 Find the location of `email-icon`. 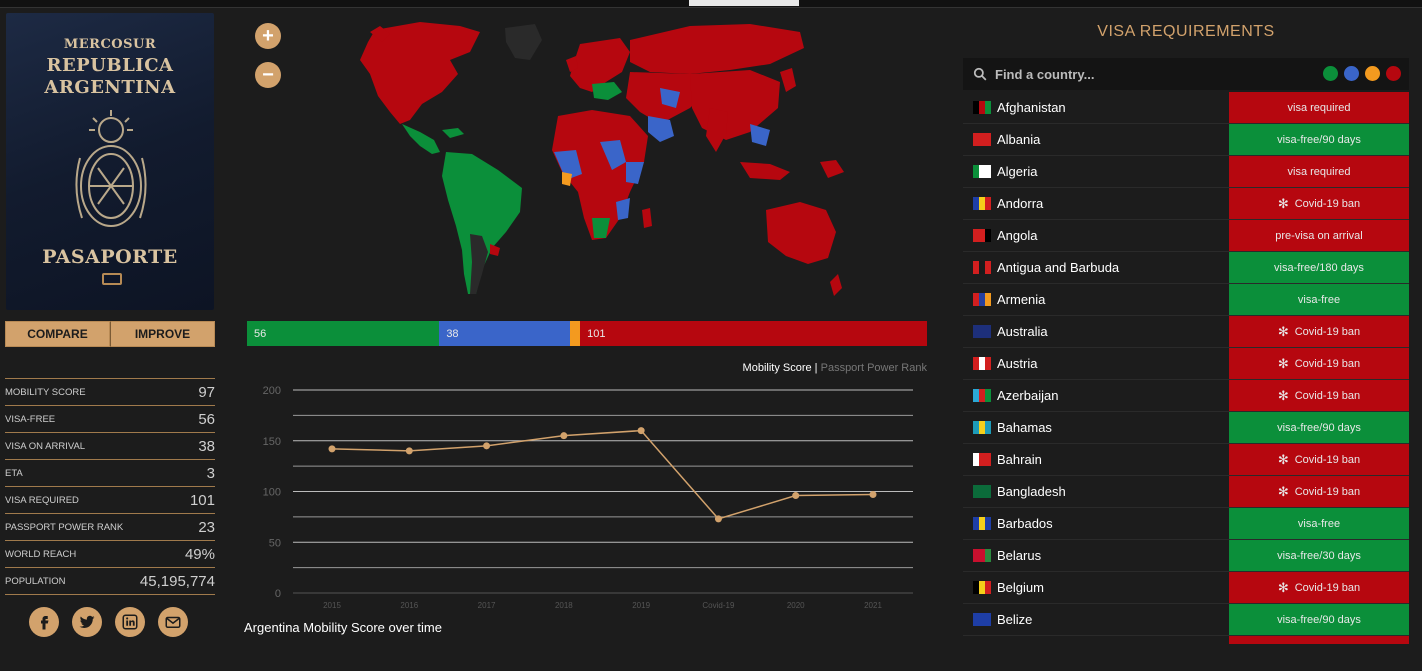

email-icon is located at coordinates (173, 622).